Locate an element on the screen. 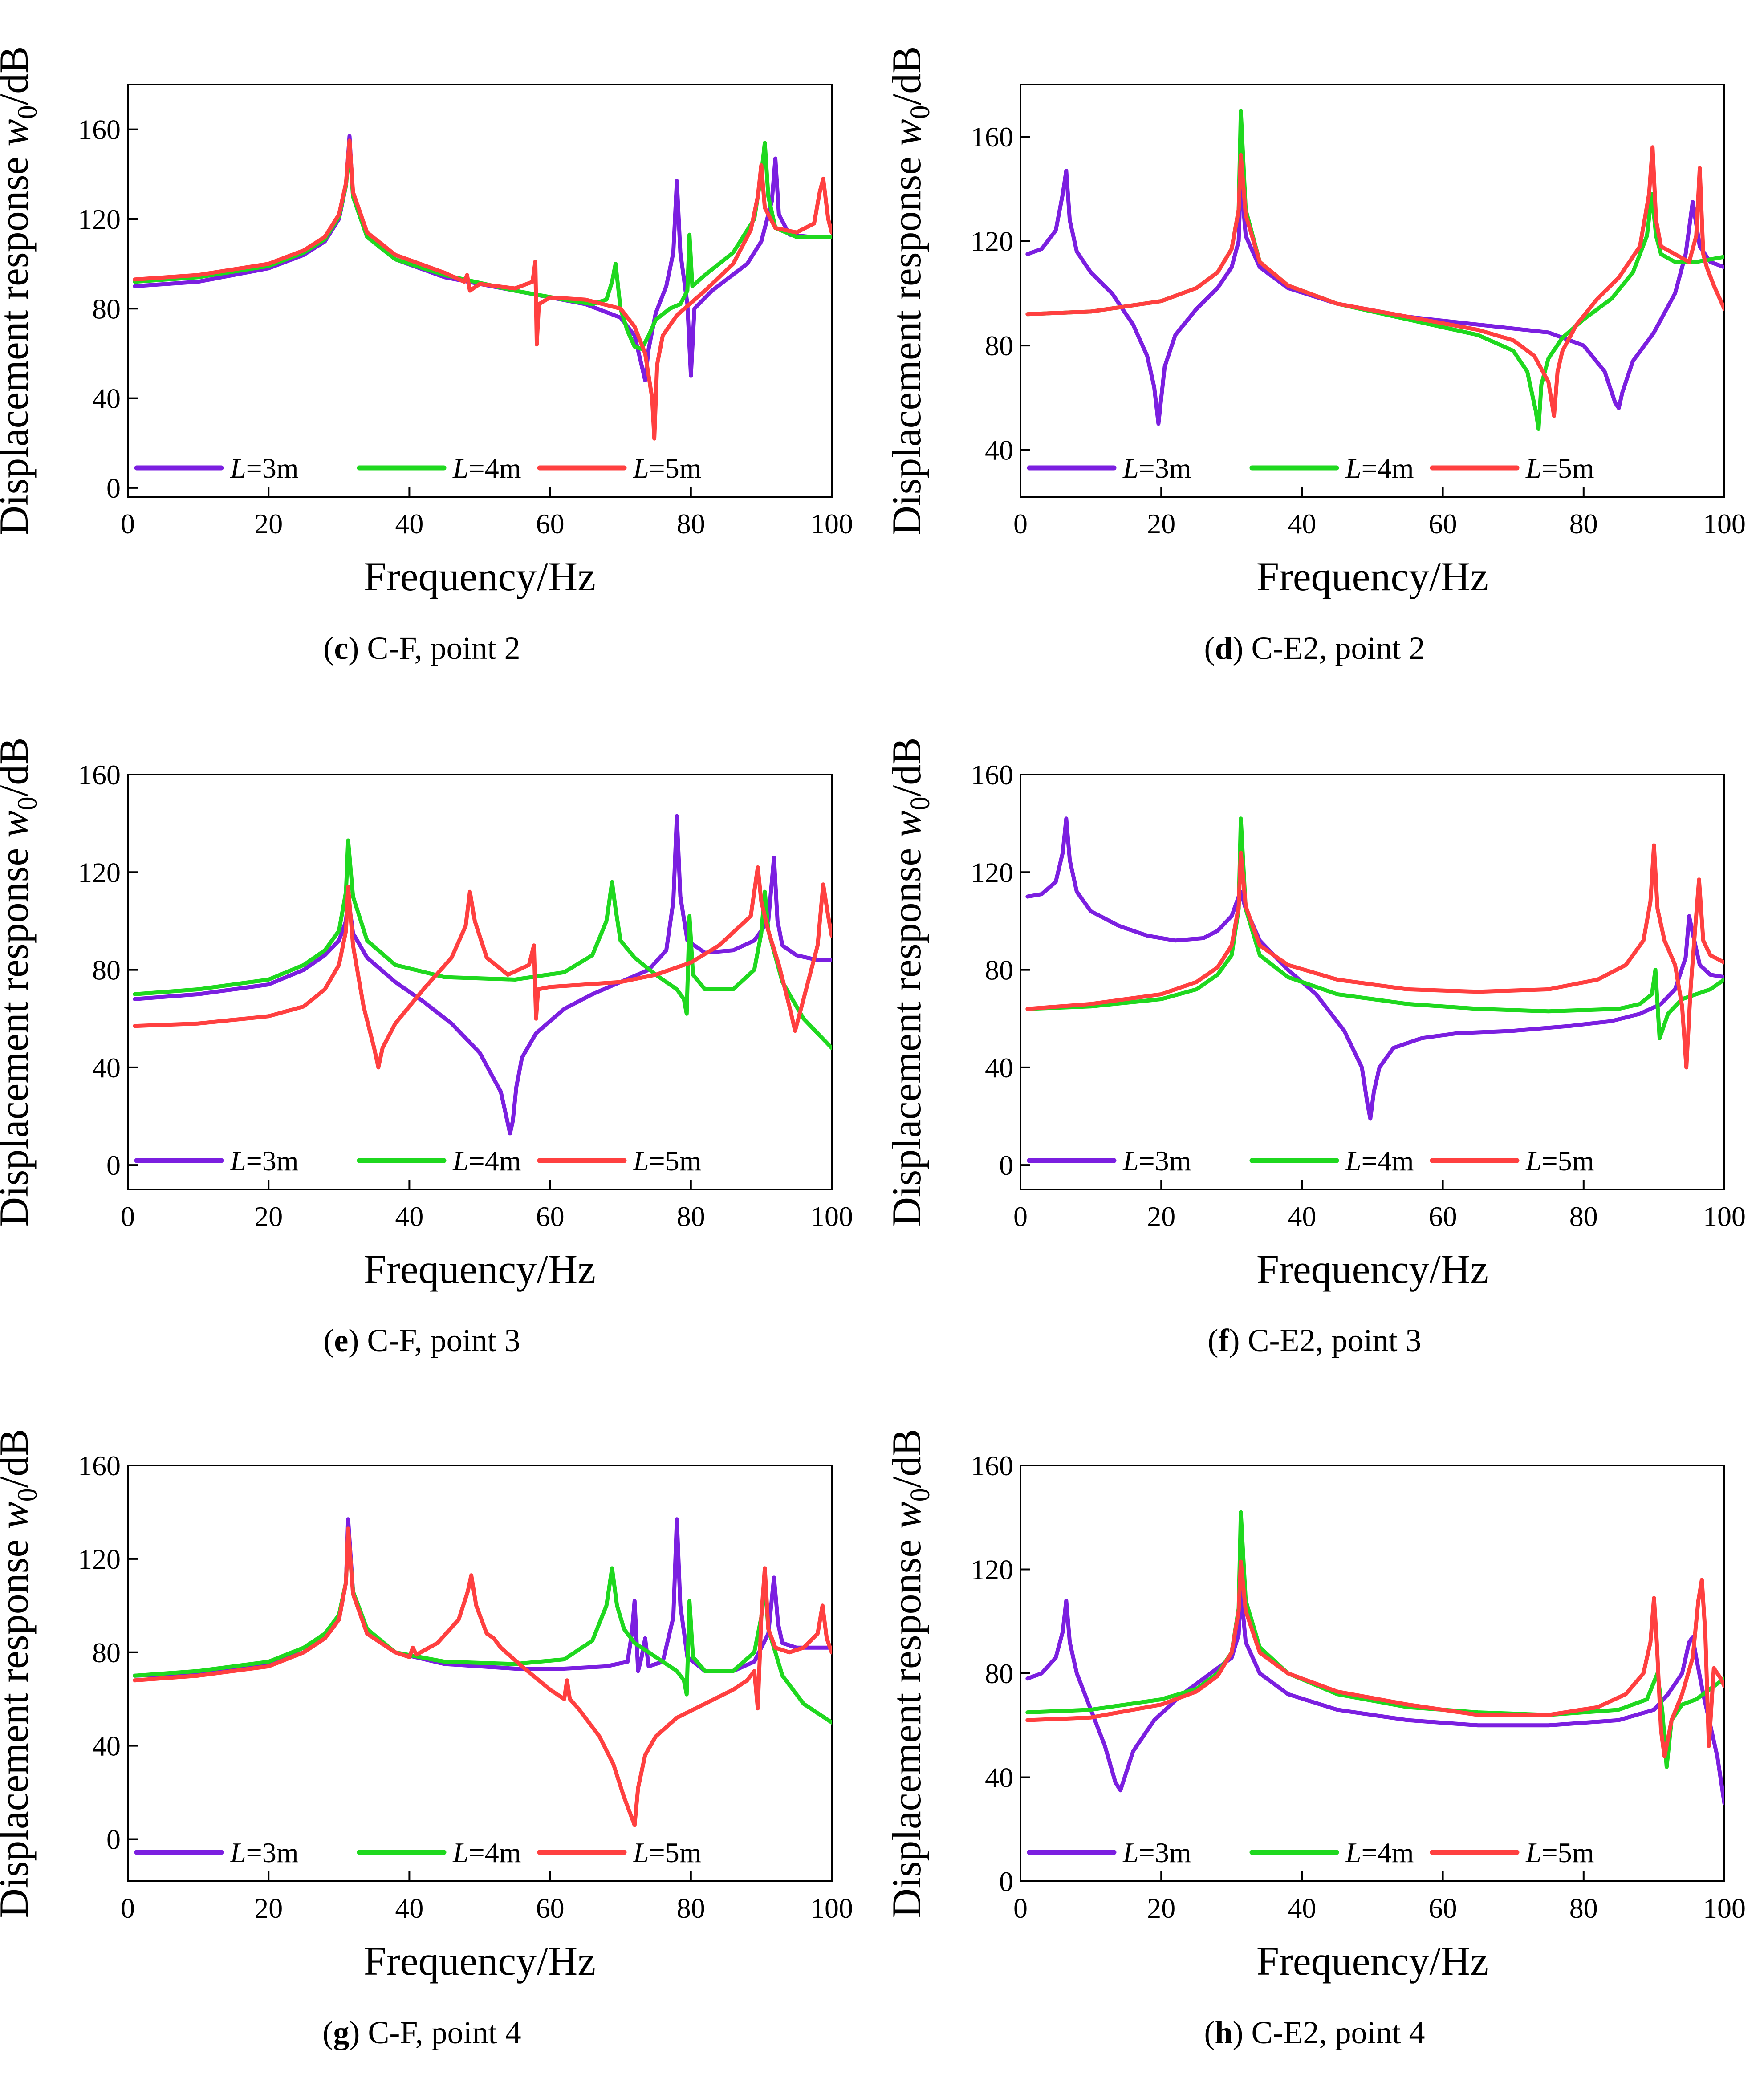 The image size is (1764, 2074). x-tick-label: 0 is located at coordinates (128, 1908).